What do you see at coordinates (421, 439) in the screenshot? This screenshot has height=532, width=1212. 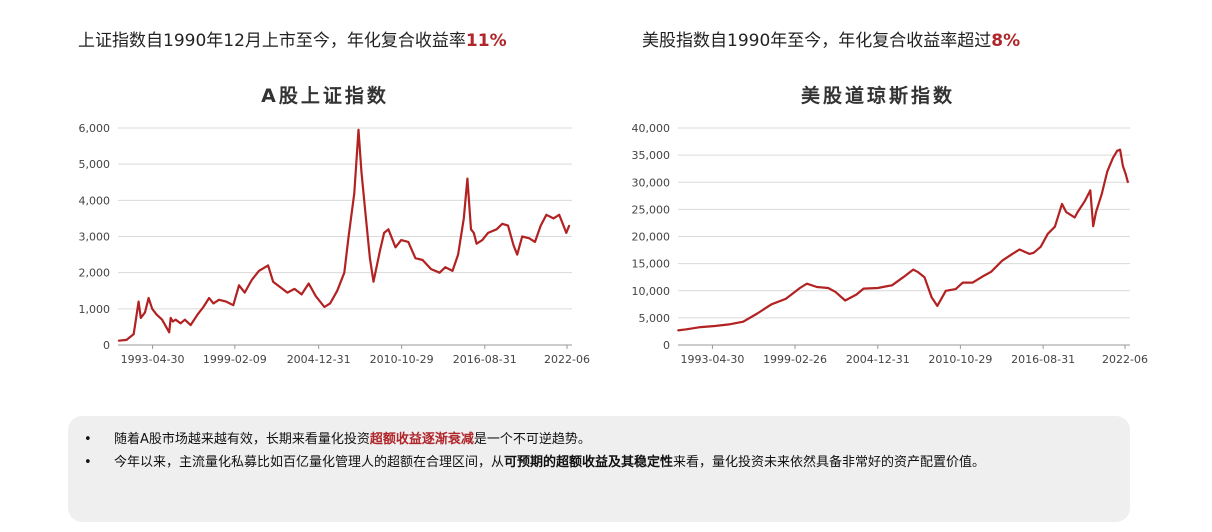 I see `note-1-emphasis: 超额收益逐渐衰减` at bounding box center [421, 439].